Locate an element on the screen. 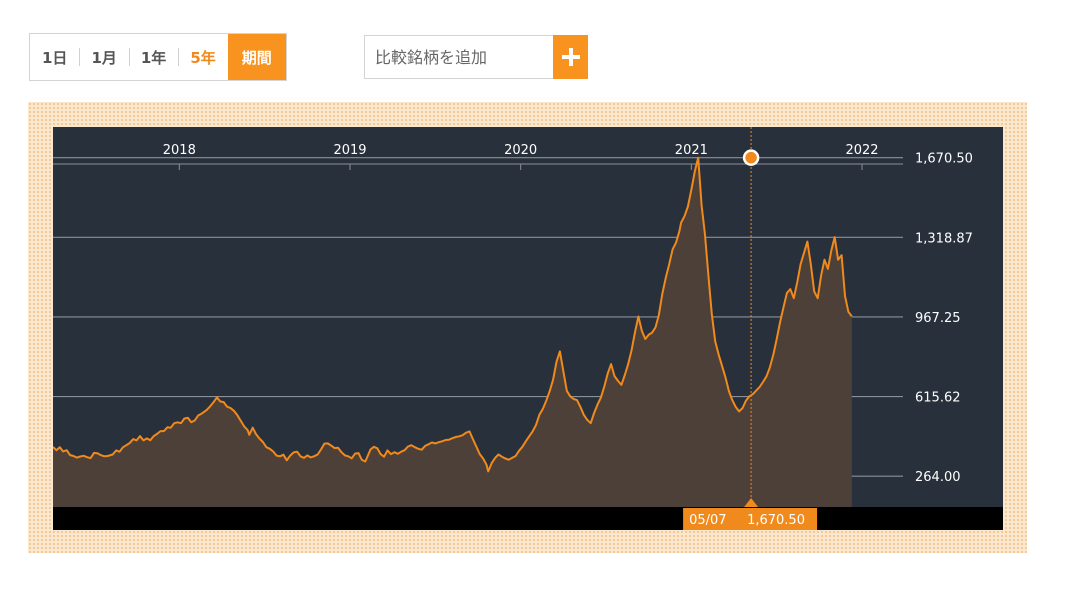  x-tick-label: 2020 is located at coordinates (520, 150).